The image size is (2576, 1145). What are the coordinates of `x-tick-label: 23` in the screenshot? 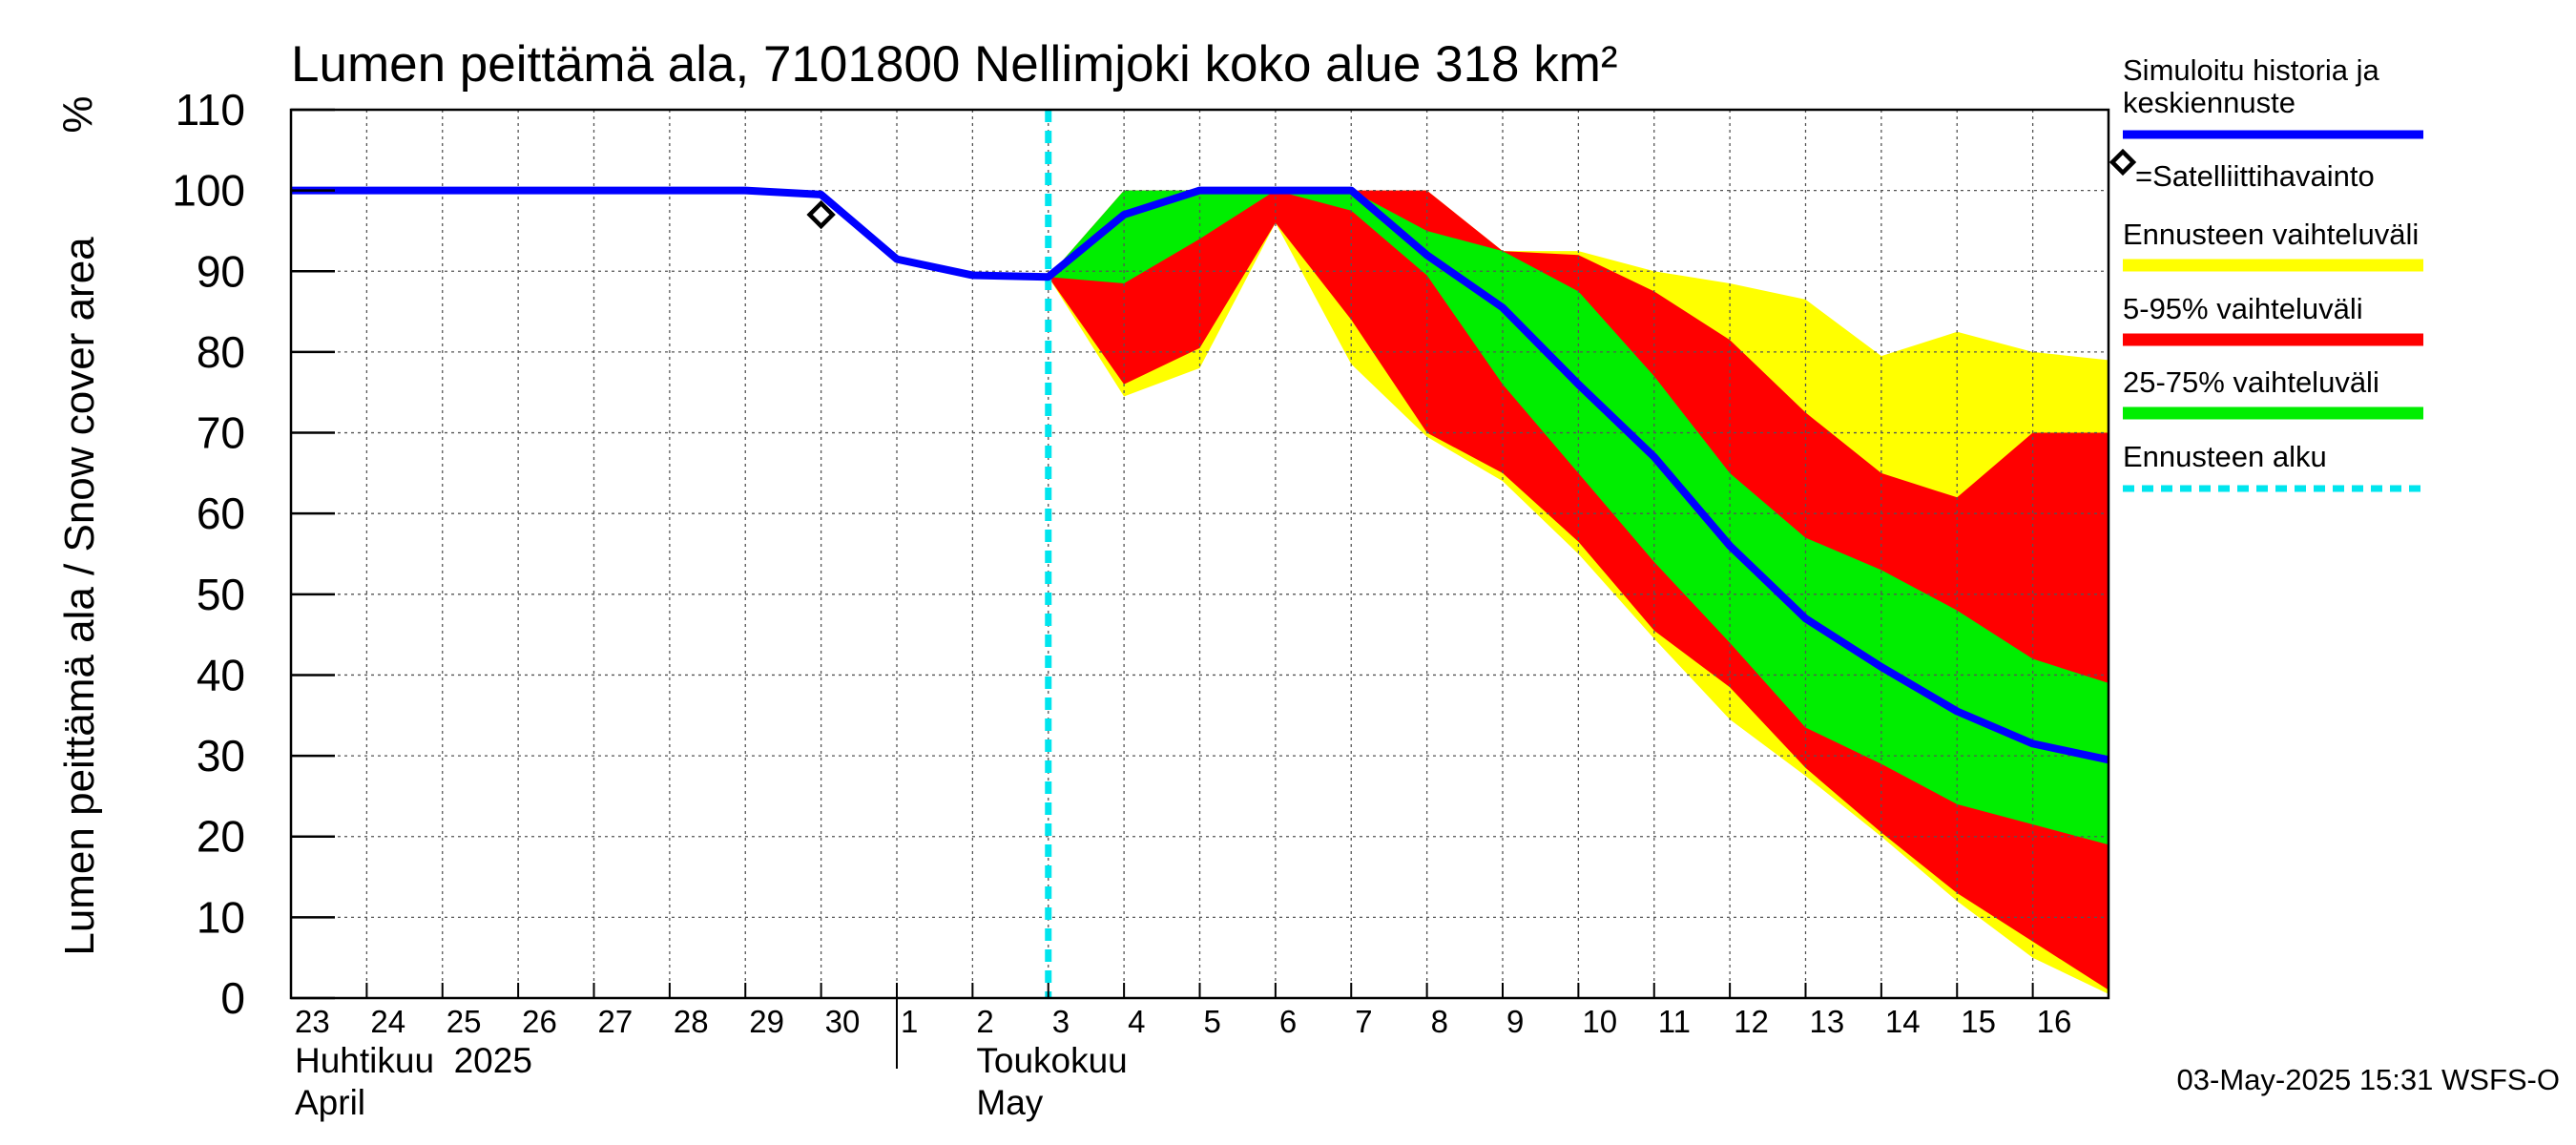 It's located at (312, 1022).